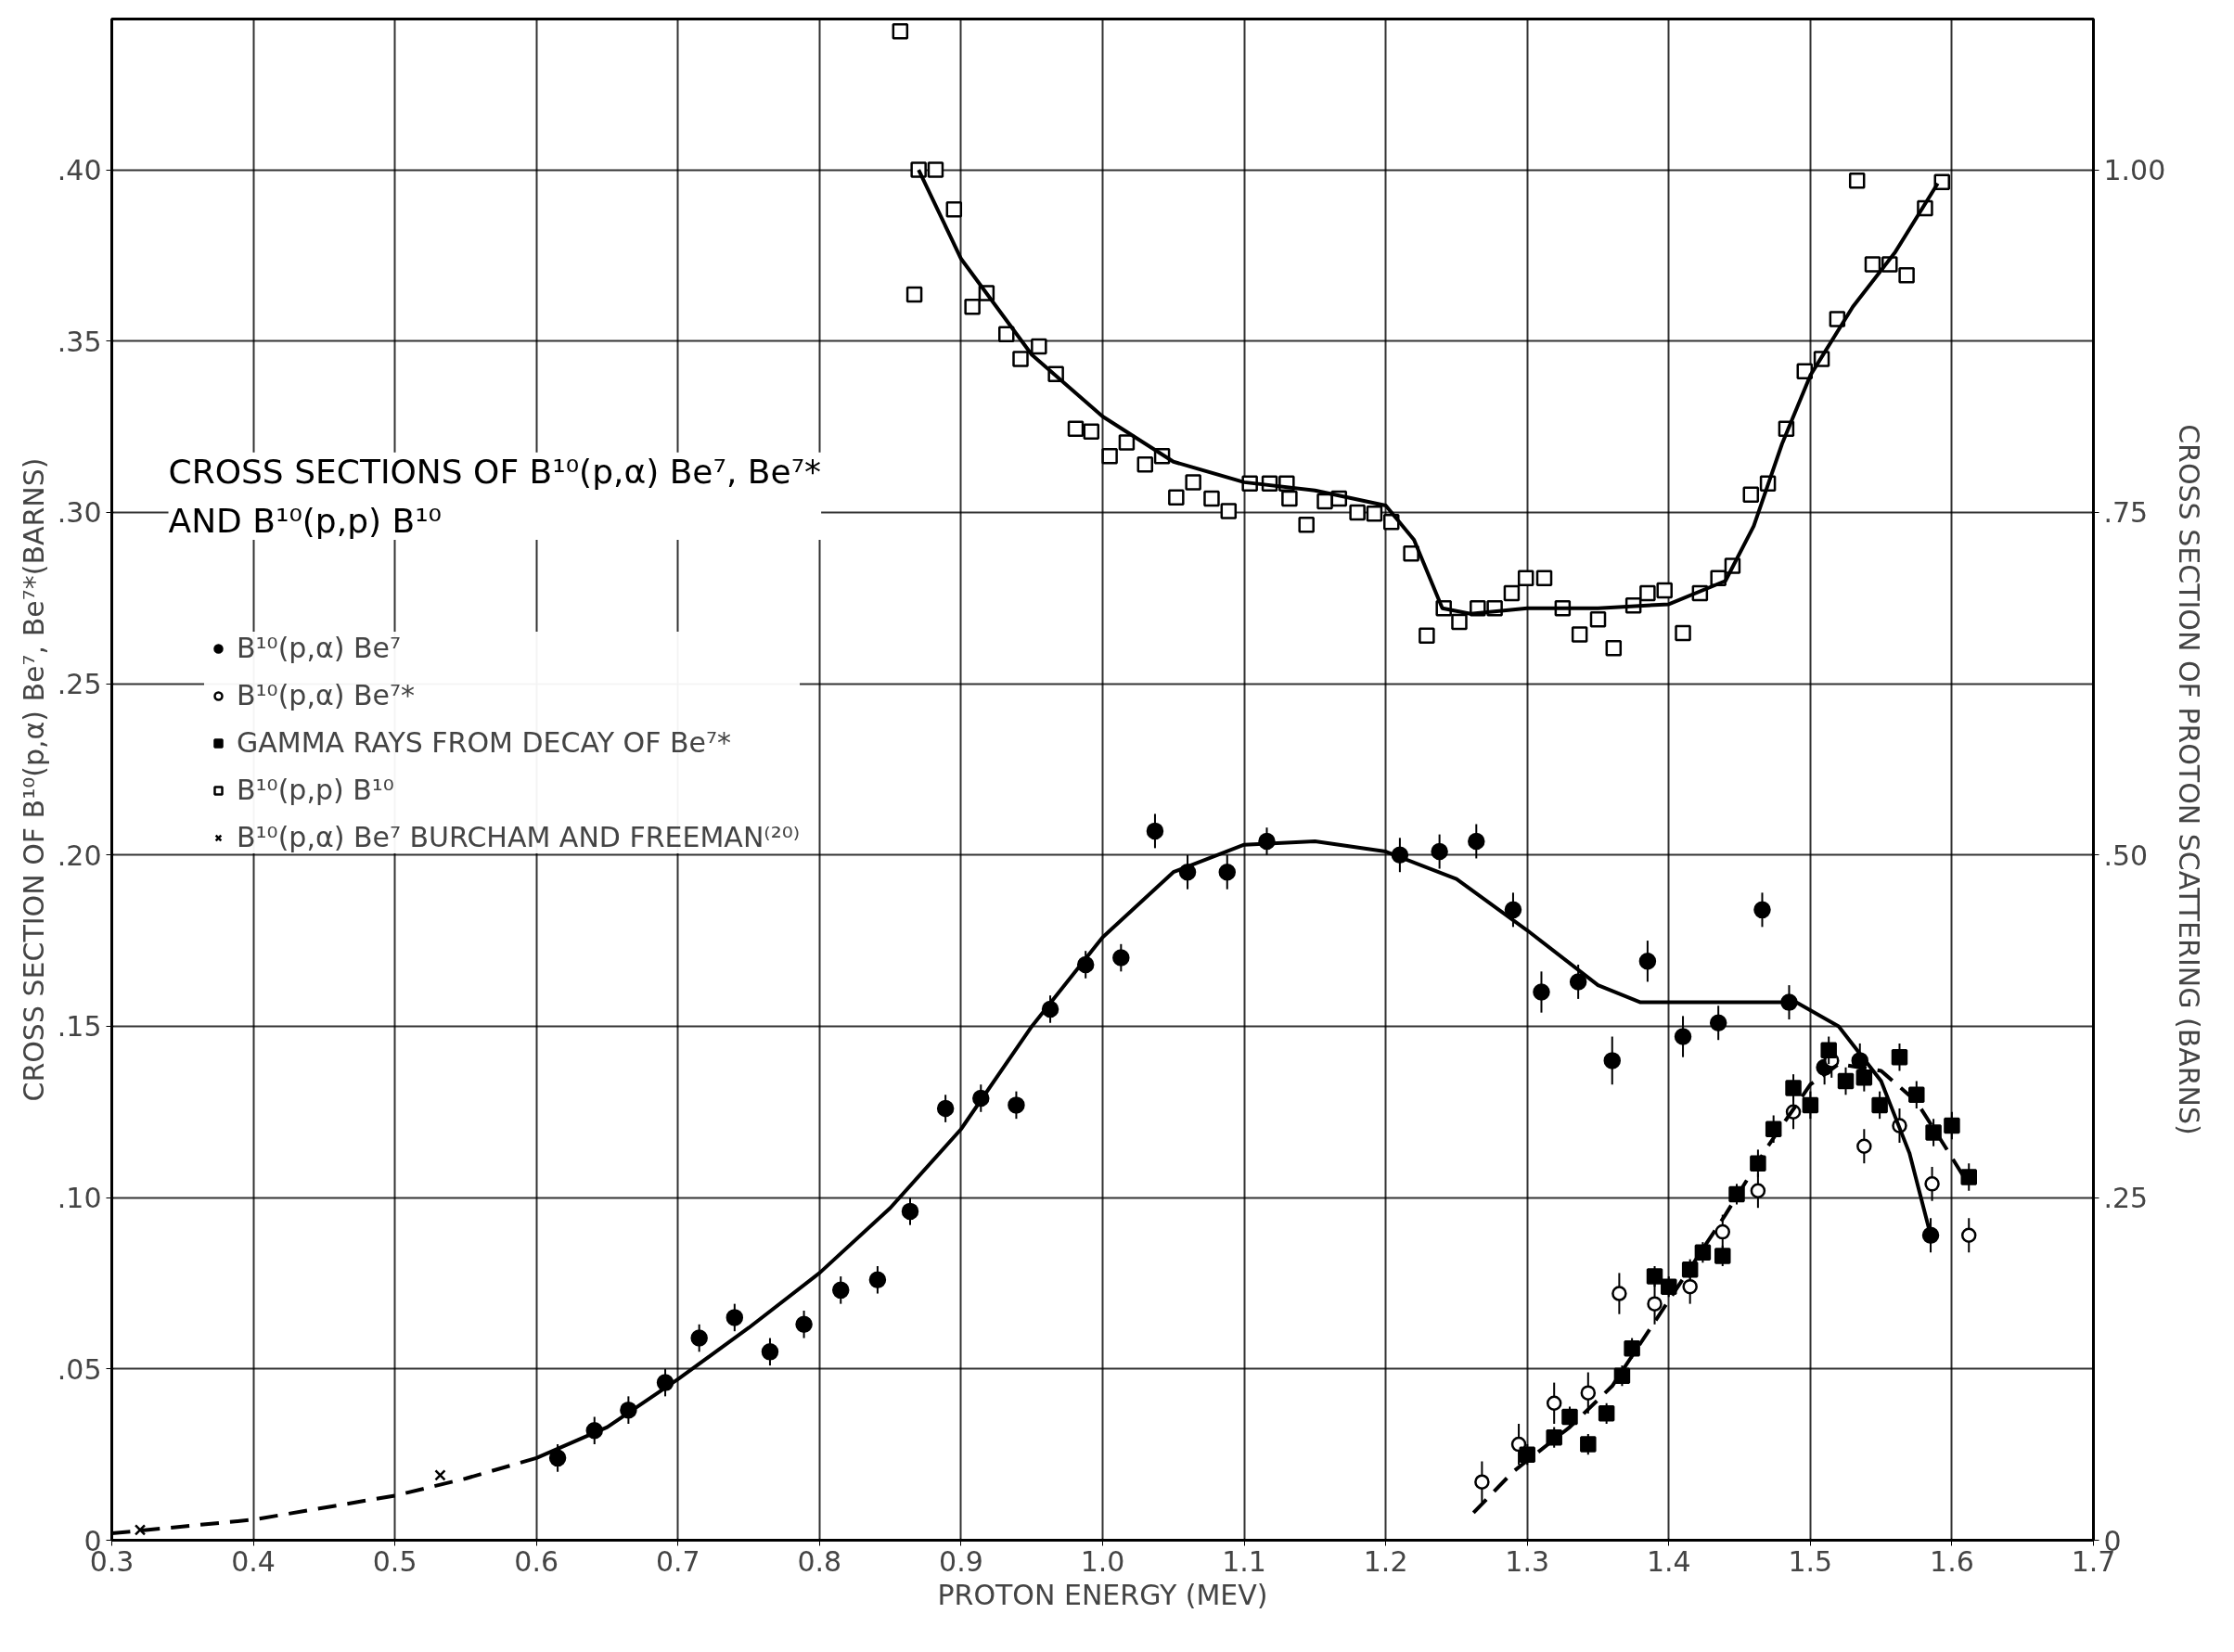  What do you see at coordinates (677, 1561) in the screenshot?
I see `x-tick-label: 0.7` at bounding box center [677, 1561].